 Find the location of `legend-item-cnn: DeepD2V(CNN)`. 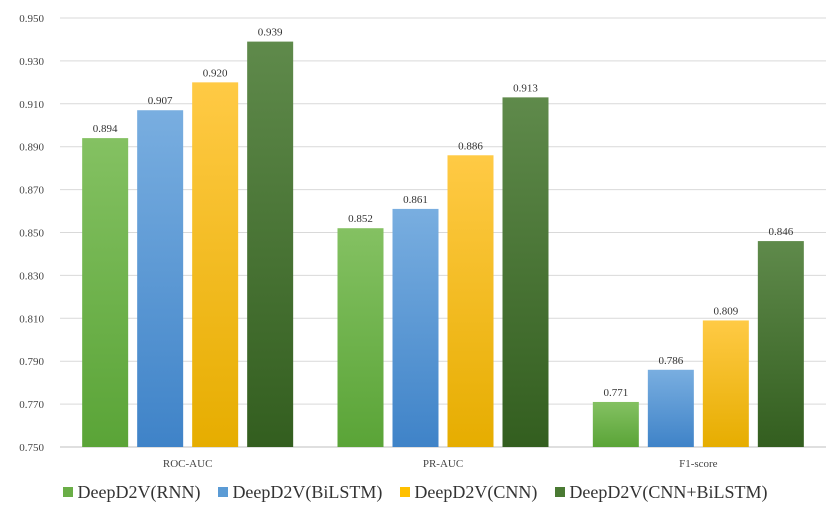

legend-item-cnn: DeepD2V(CNN) is located at coordinates (468, 492).